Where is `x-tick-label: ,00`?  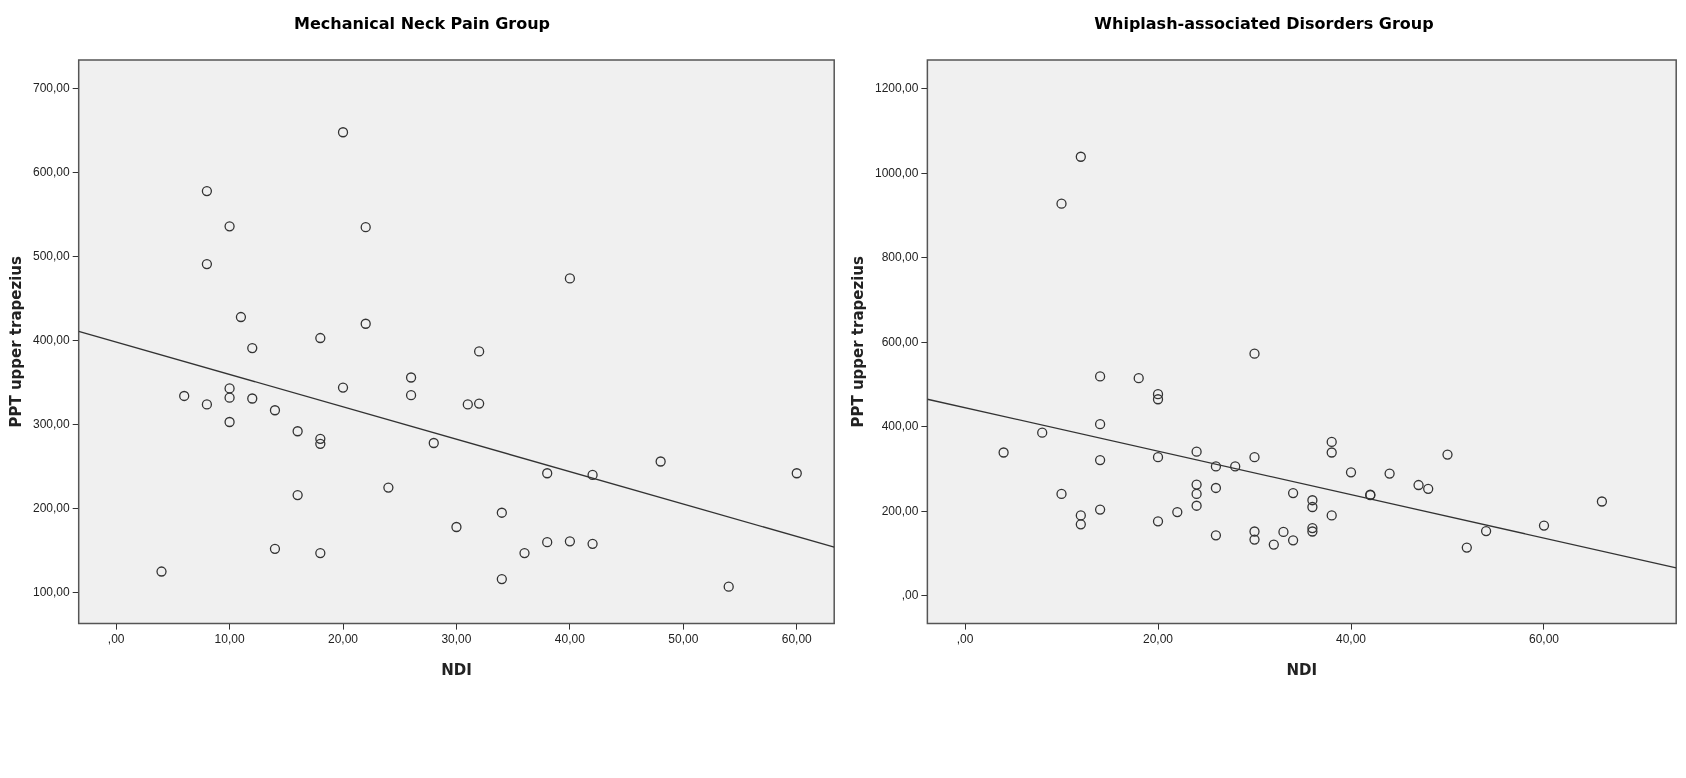 x-tick-label: ,00 is located at coordinates (116, 639).